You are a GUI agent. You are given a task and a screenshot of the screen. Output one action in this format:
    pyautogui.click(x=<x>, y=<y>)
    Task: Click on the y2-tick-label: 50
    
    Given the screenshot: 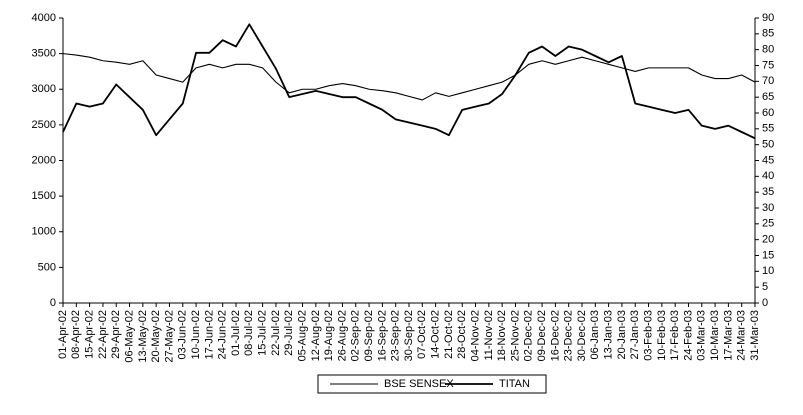 What is the action you would take?
    pyautogui.click(x=768, y=145)
    